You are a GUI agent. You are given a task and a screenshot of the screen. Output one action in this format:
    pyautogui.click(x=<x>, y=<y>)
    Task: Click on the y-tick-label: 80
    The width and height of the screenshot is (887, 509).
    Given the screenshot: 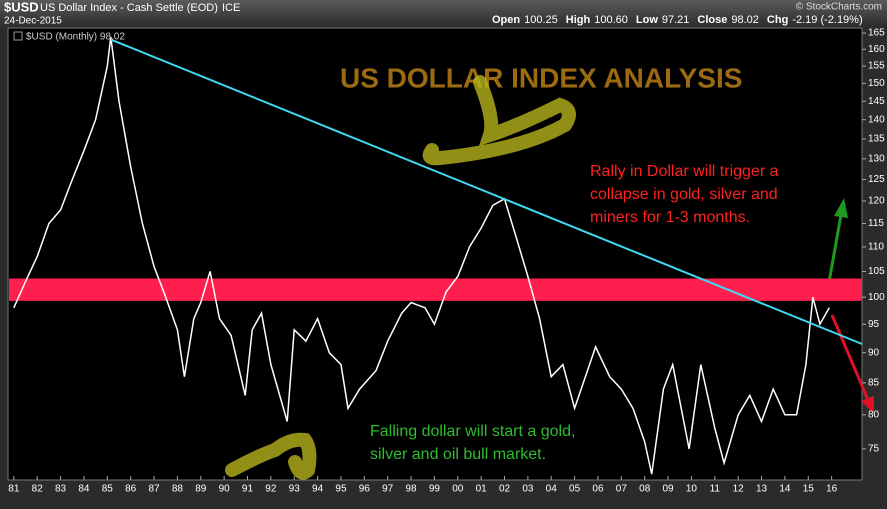 What is the action you would take?
    pyautogui.click(x=874, y=414)
    